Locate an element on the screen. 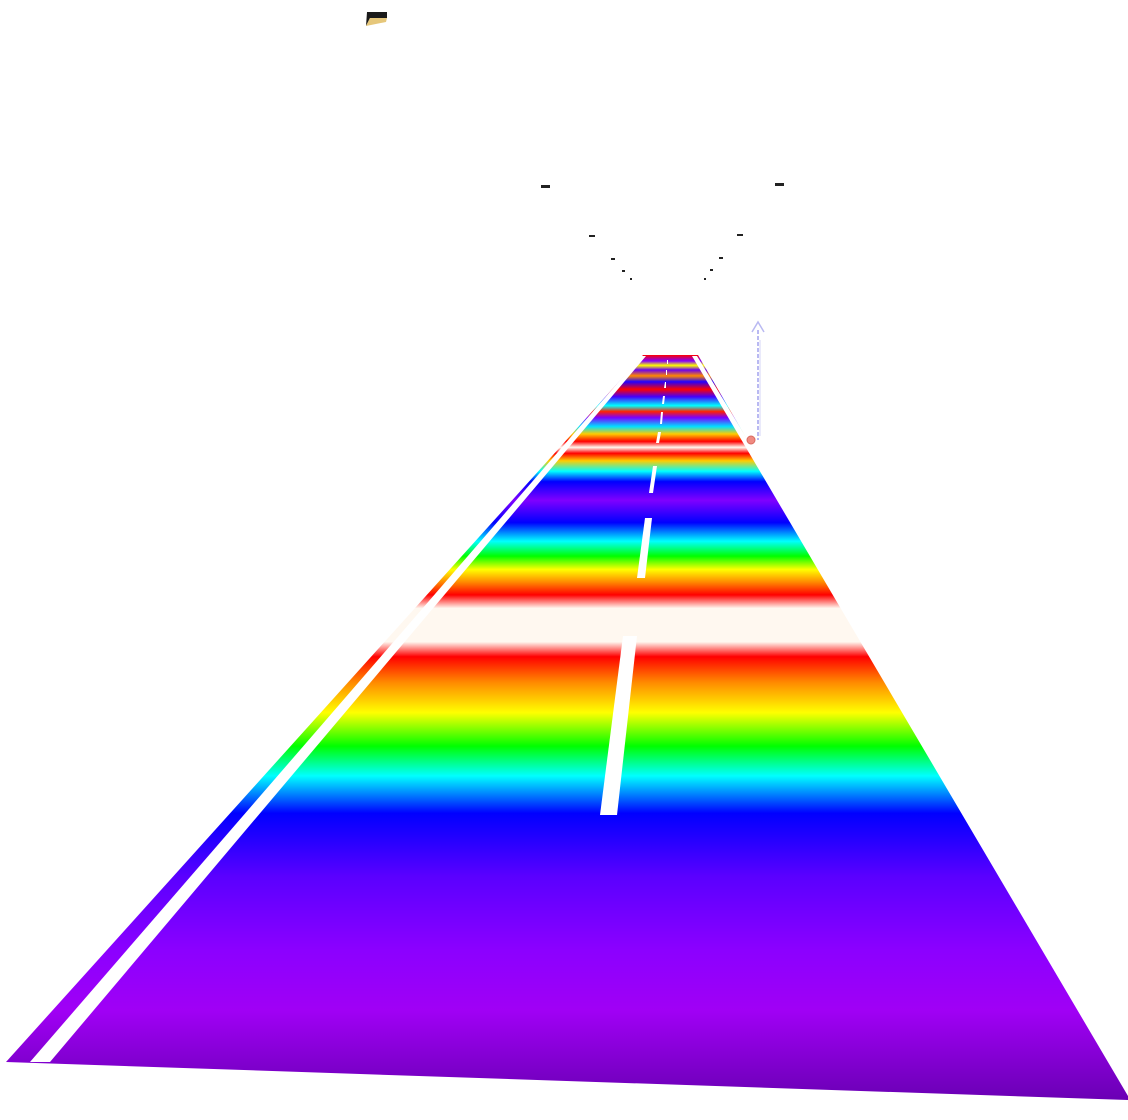 Image resolution: width=1128 pixels, height=1120 pixels. probe-marker is located at coordinates (751, 440).